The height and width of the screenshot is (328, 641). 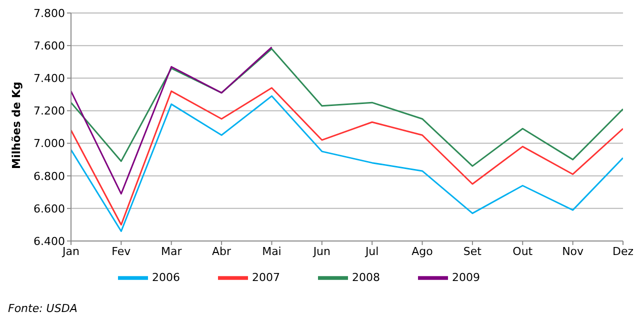 What do you see at coordinates (222, 251) in the screenshot?
I see `x-tick-label: Abr` at bounding box center [222, 251].